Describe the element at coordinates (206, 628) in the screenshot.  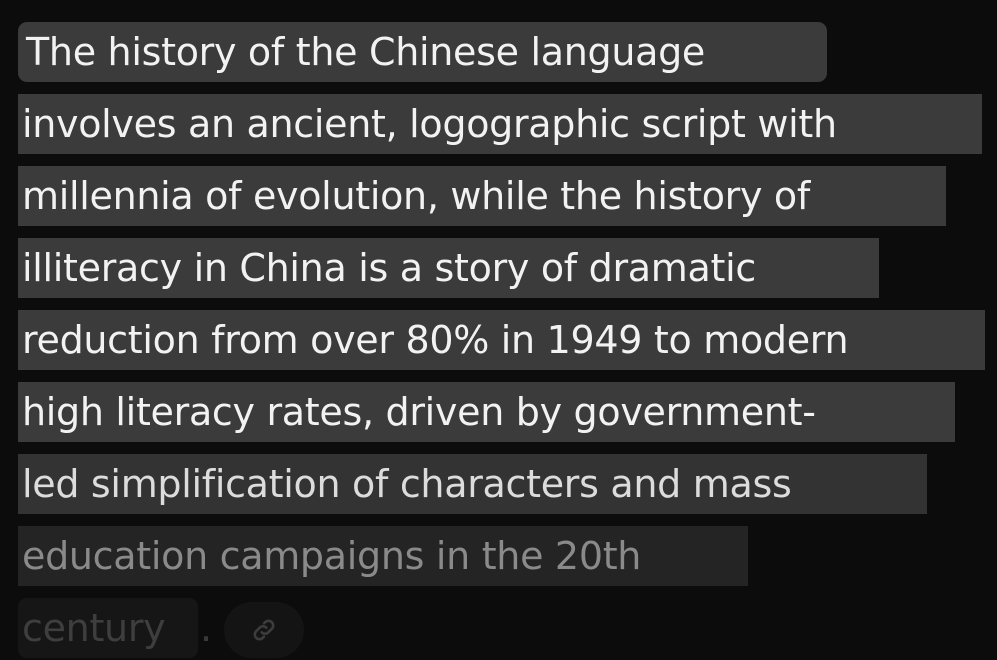
I see `end-punctuation: .` at that location.